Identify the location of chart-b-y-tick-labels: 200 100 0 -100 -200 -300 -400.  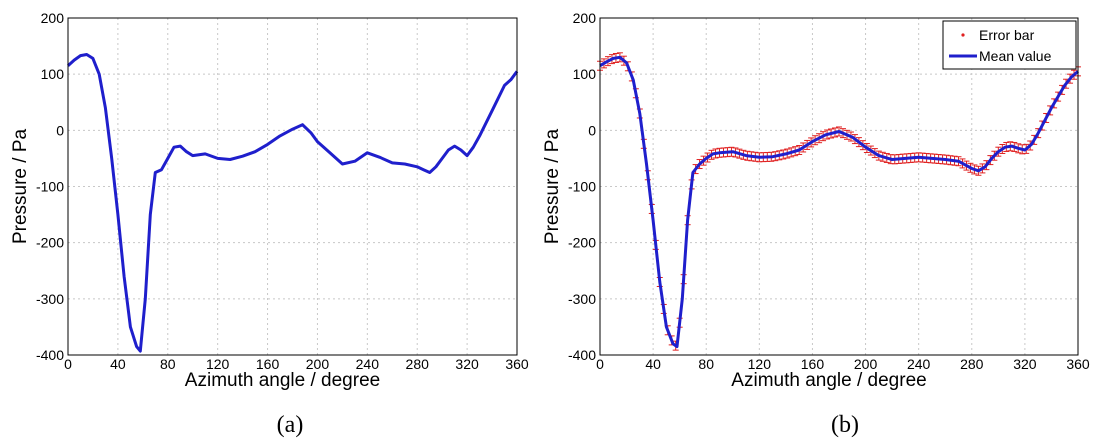
(582, 186).